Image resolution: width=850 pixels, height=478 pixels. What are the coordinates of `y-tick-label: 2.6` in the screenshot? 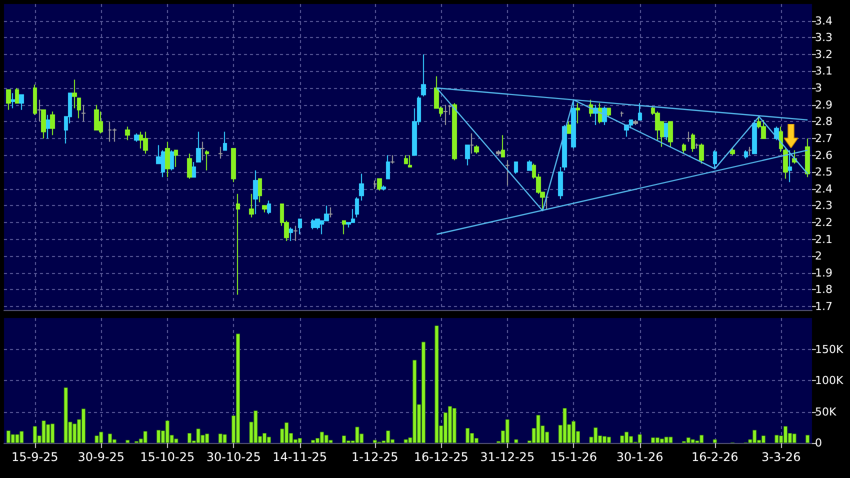 It's located at (823, 155).